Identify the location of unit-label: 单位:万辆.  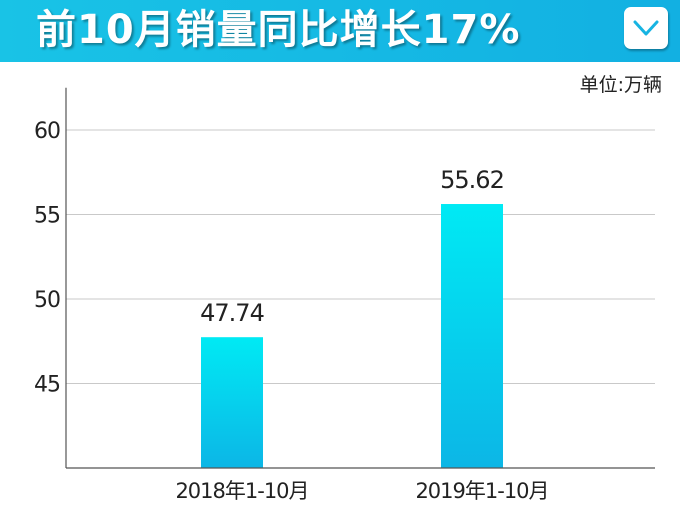
(620, 85).